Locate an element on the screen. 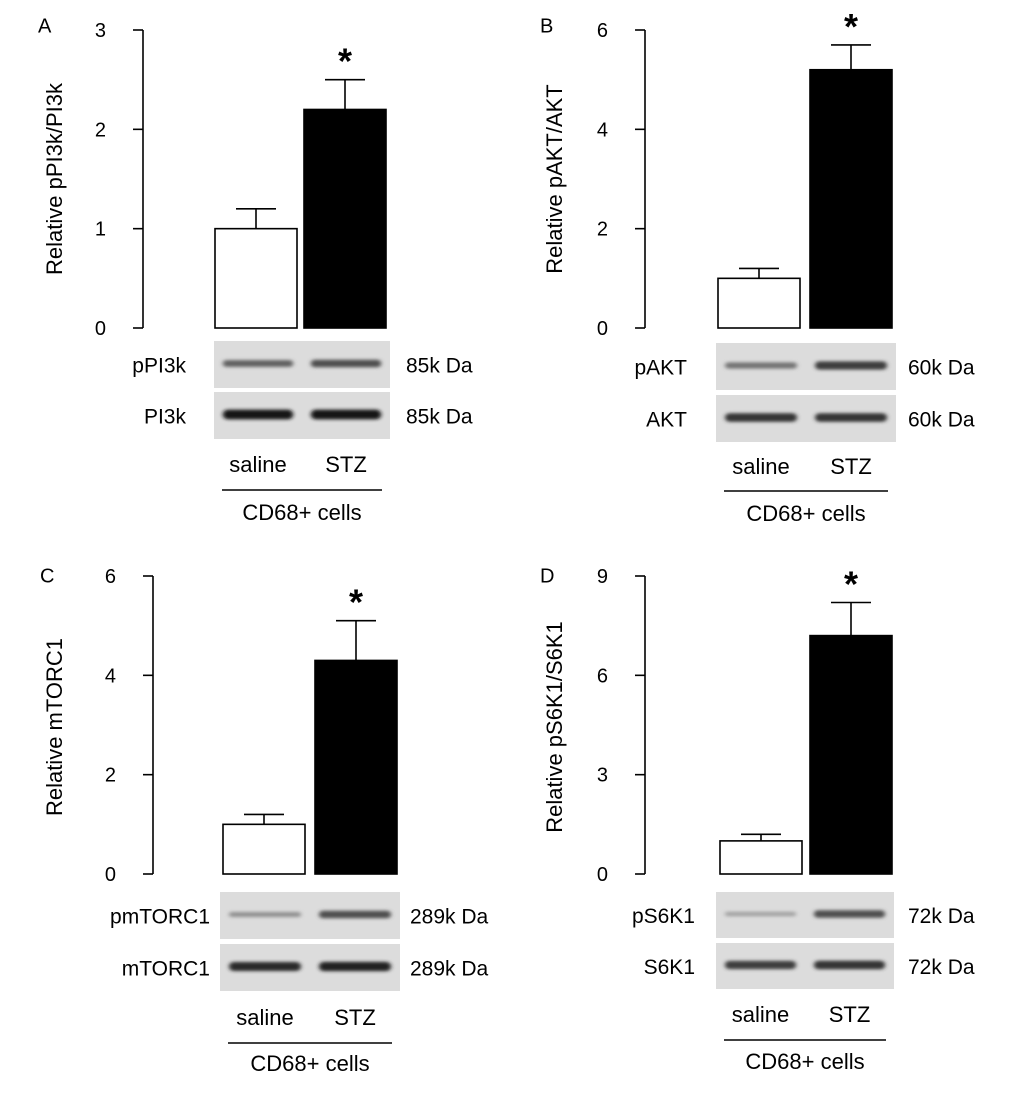 Image resolution: width=1020 pixels, height=1118 pixels. y-axis-label: Relative pS6K1/S6K1 is located at coordinates (554, 727).